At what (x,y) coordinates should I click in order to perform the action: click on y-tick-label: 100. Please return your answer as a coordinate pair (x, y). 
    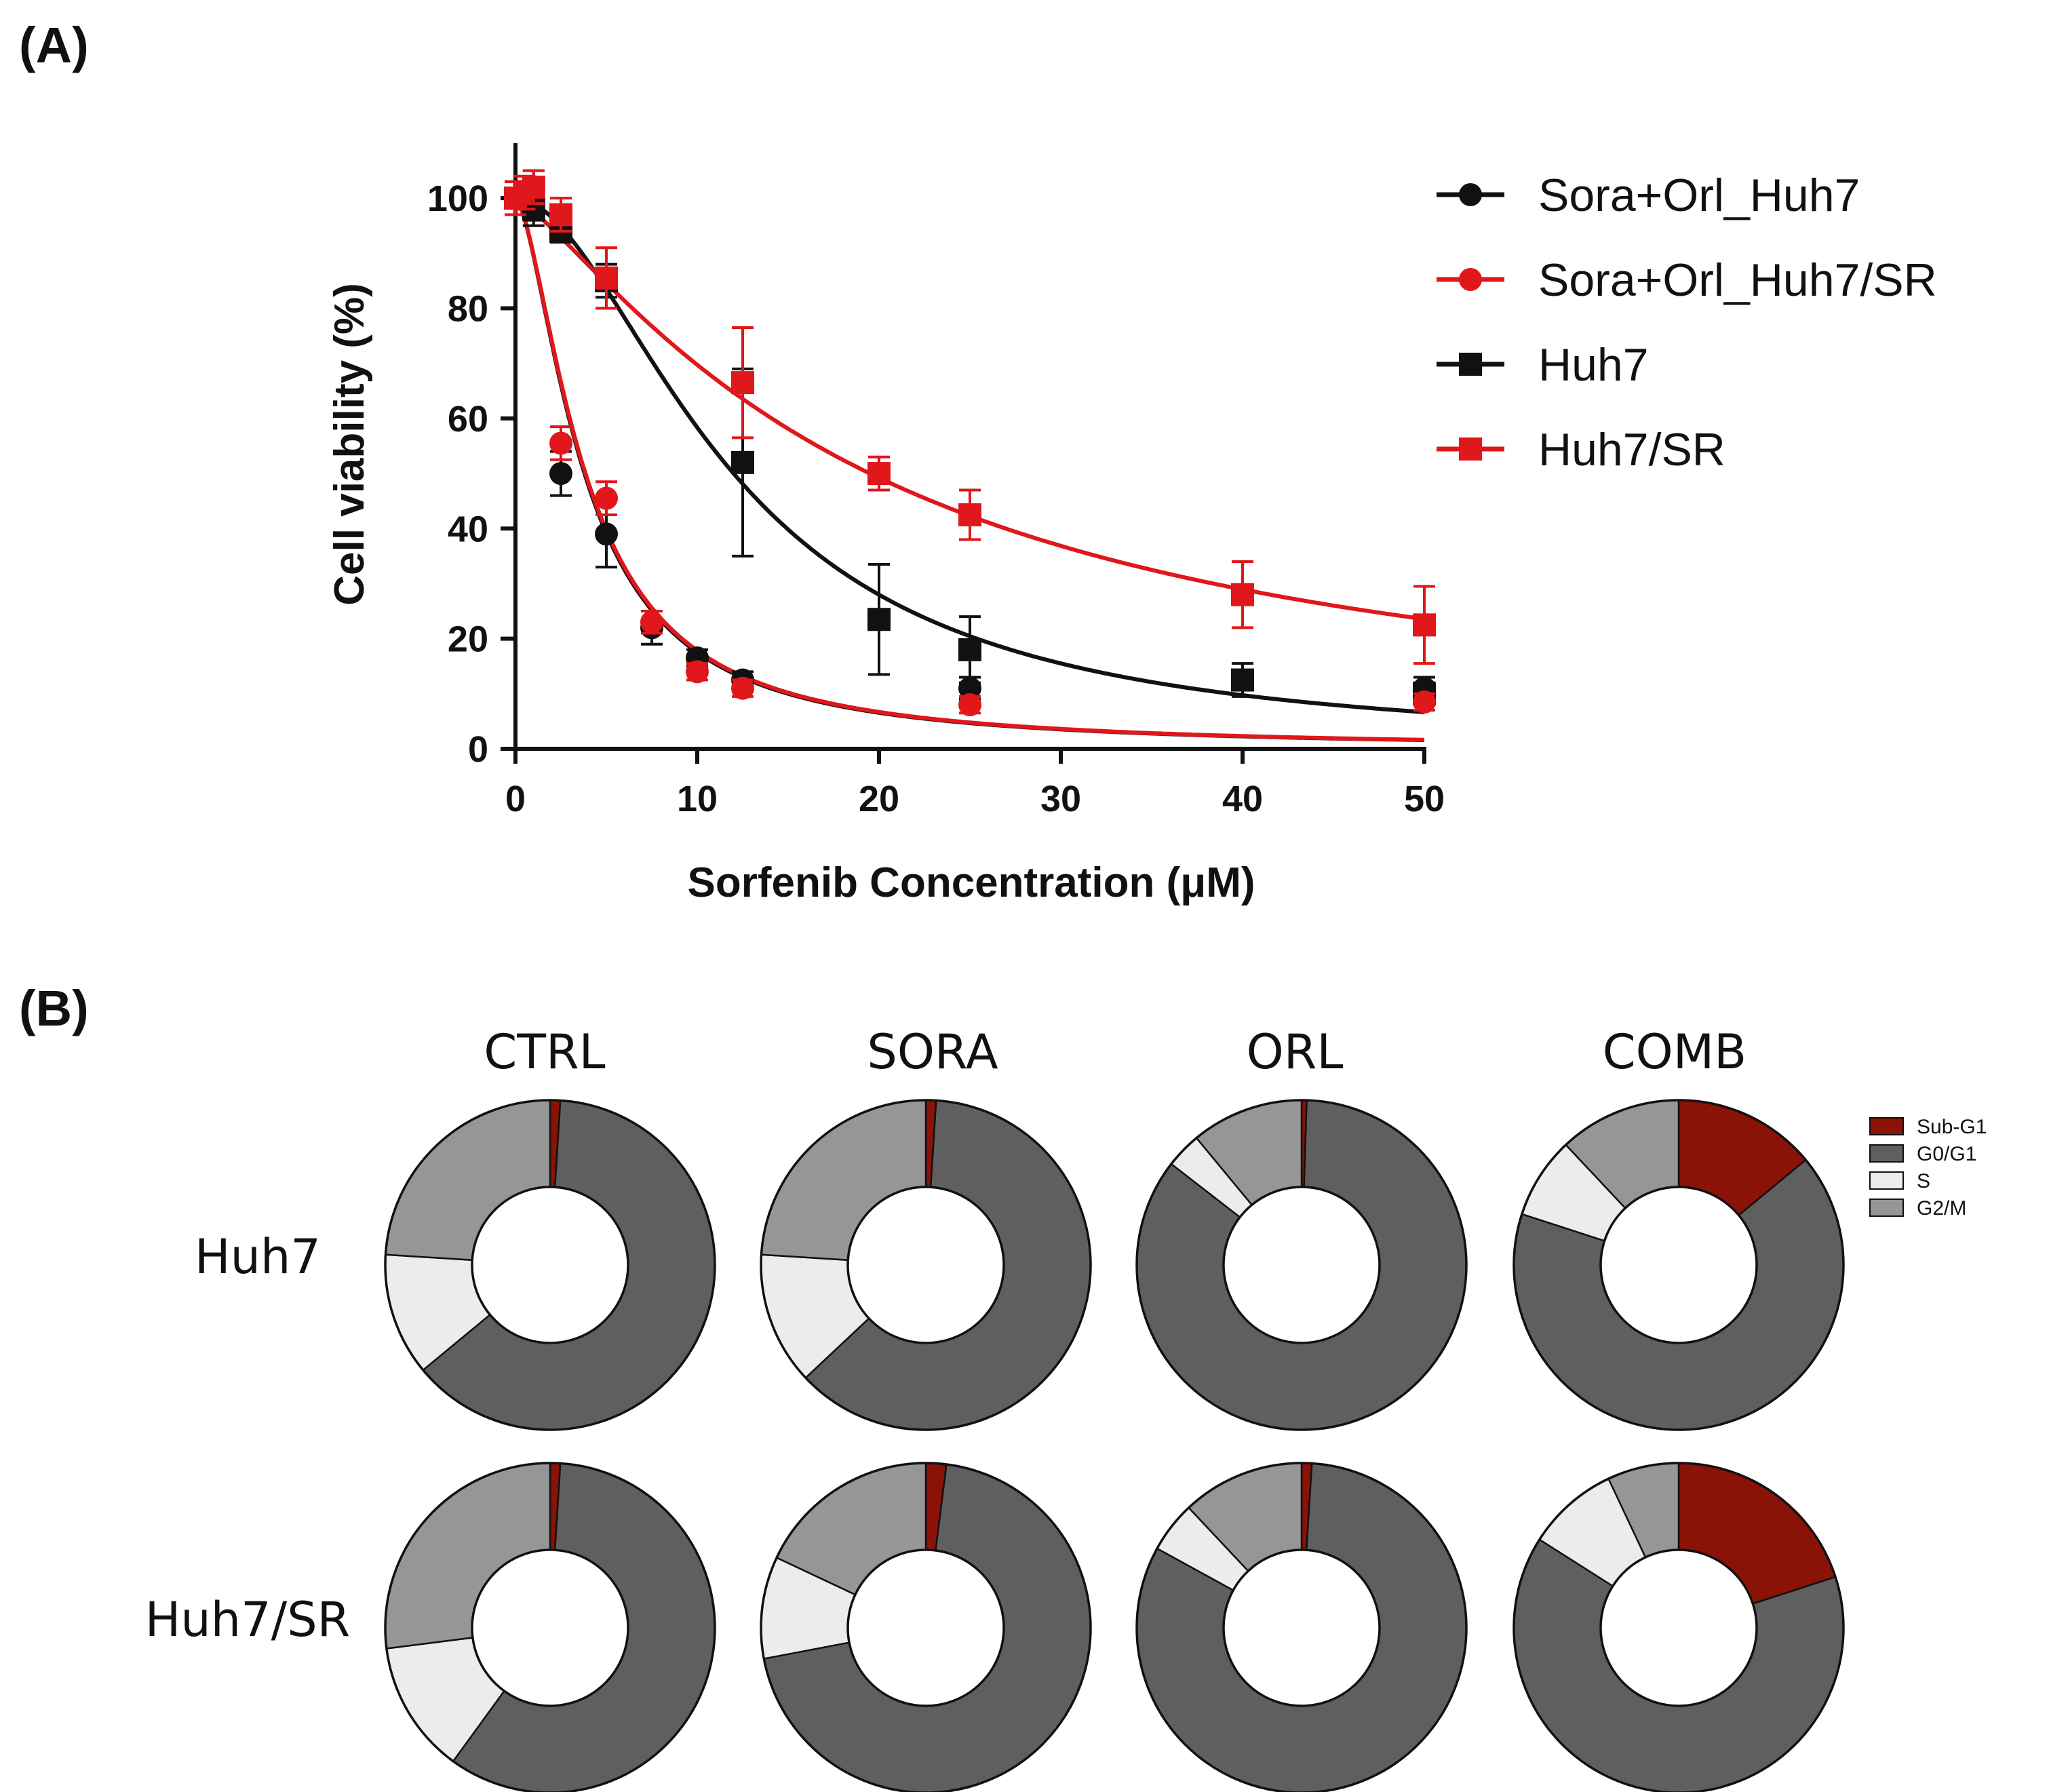
    Looking at the image, I should click on (457, 199).